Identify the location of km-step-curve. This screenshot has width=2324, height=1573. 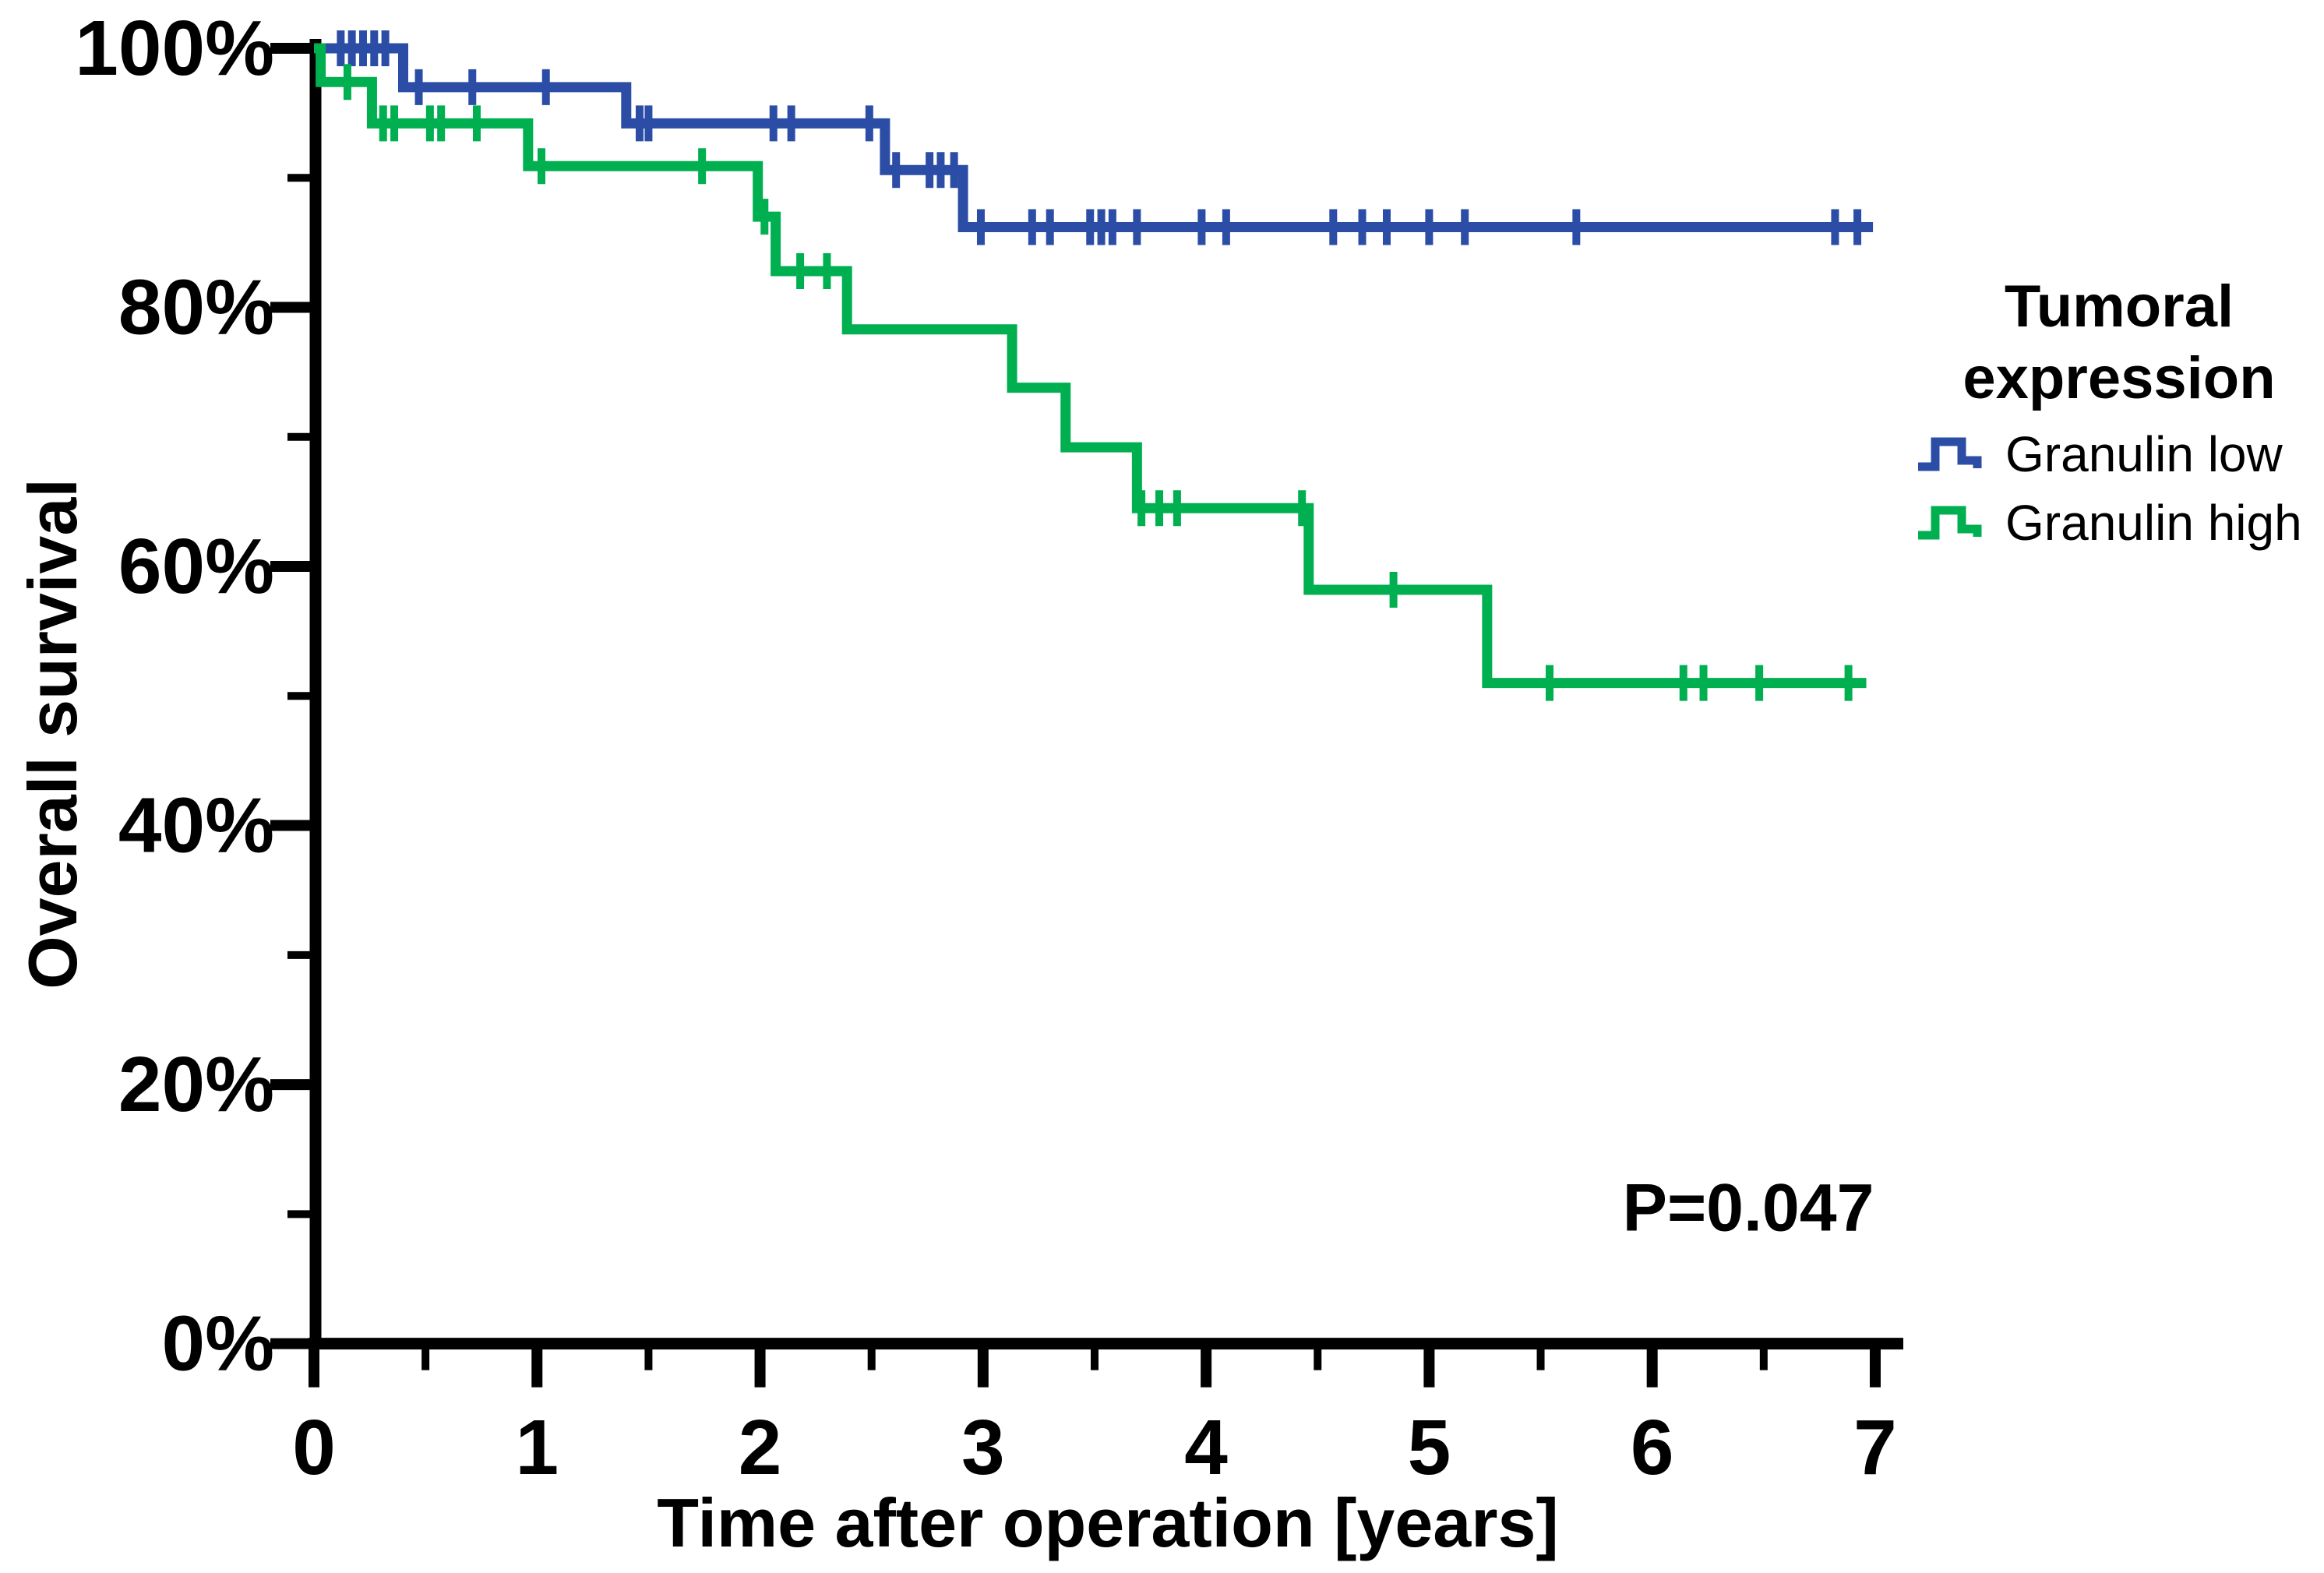
(1094, 137).